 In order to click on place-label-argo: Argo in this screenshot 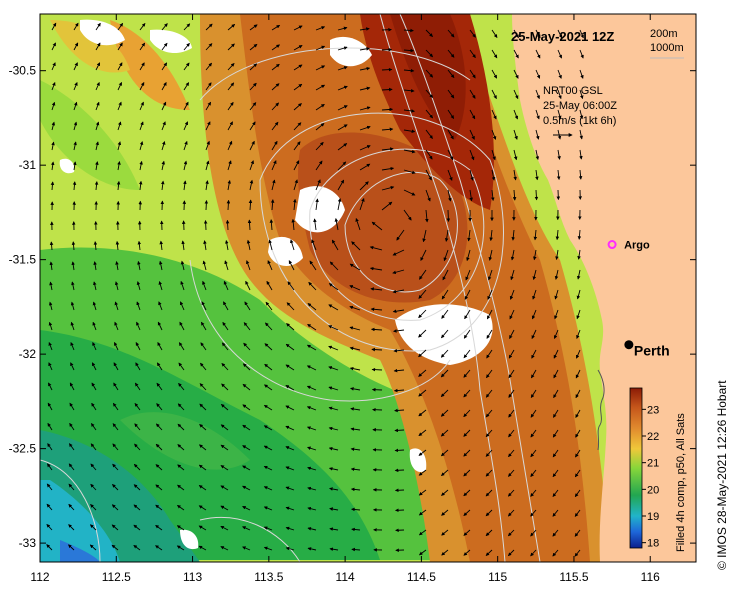, I will do `click(637, 246)`.